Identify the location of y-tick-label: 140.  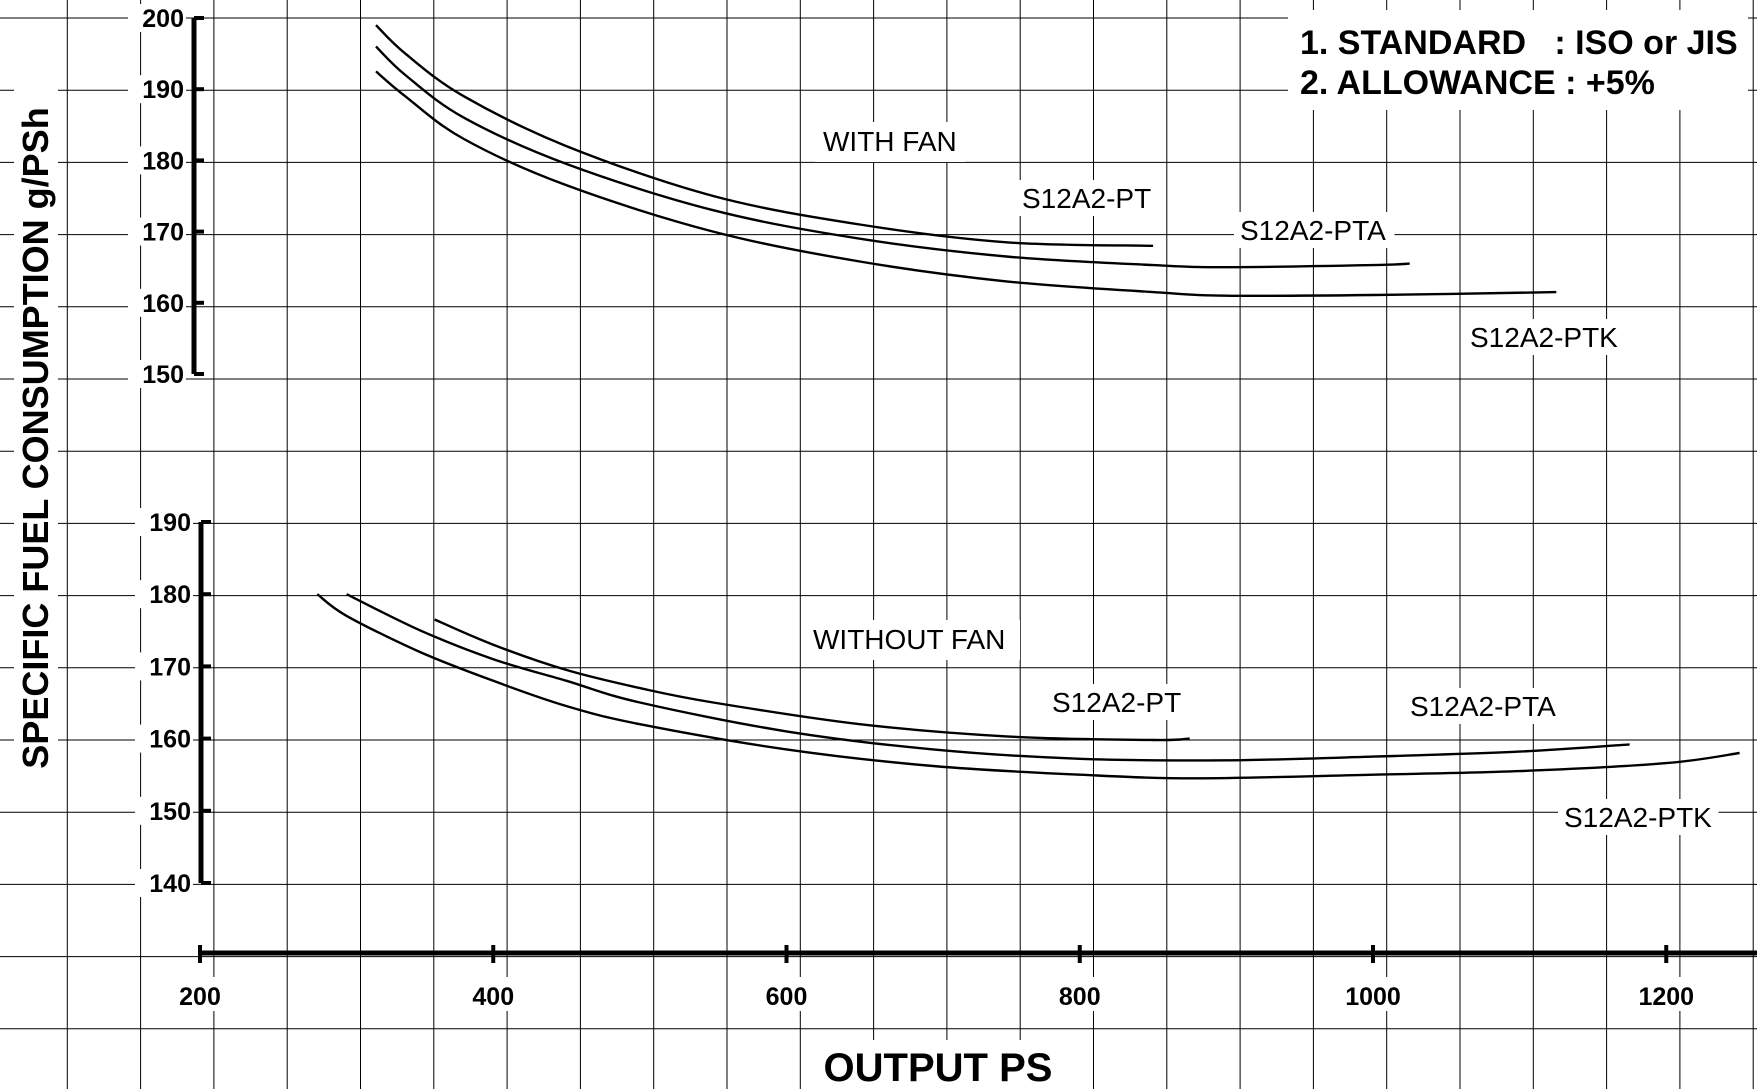
(170, 884).